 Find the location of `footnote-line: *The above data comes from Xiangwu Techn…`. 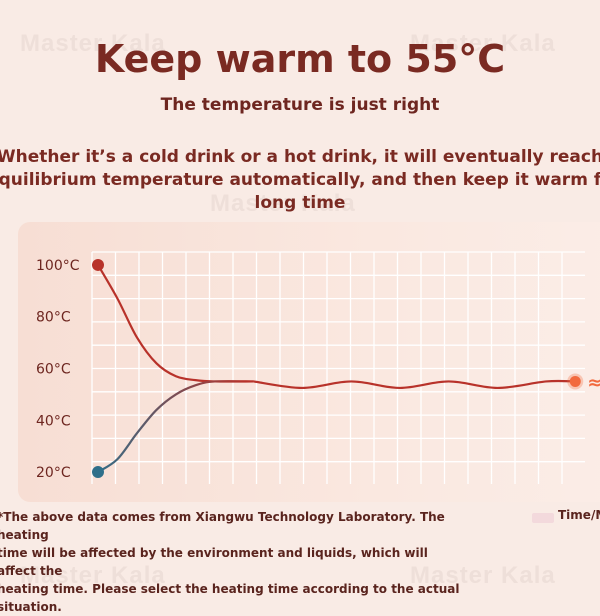

footnote-line: *The above data comes from Xiangwu Techn… is located at coordinates (222, 526).